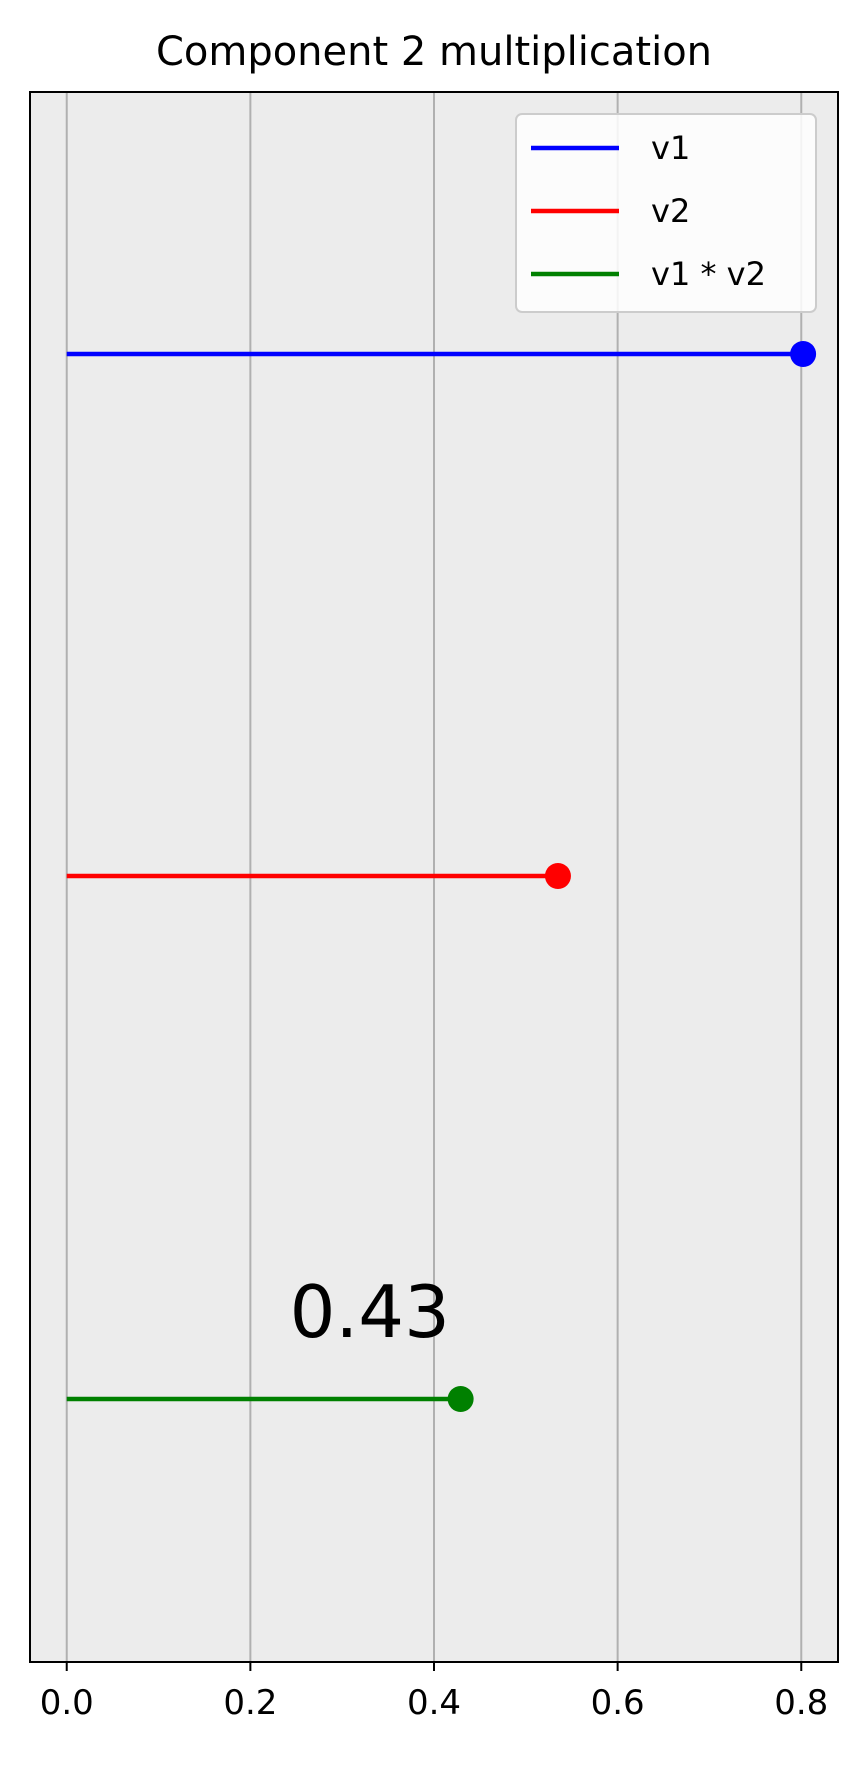  I want to click on legend-label: v1 * v2, so click(708, 274).